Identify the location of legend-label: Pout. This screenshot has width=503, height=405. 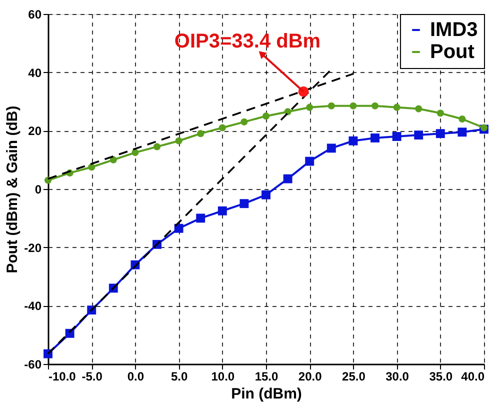
(452, 52).